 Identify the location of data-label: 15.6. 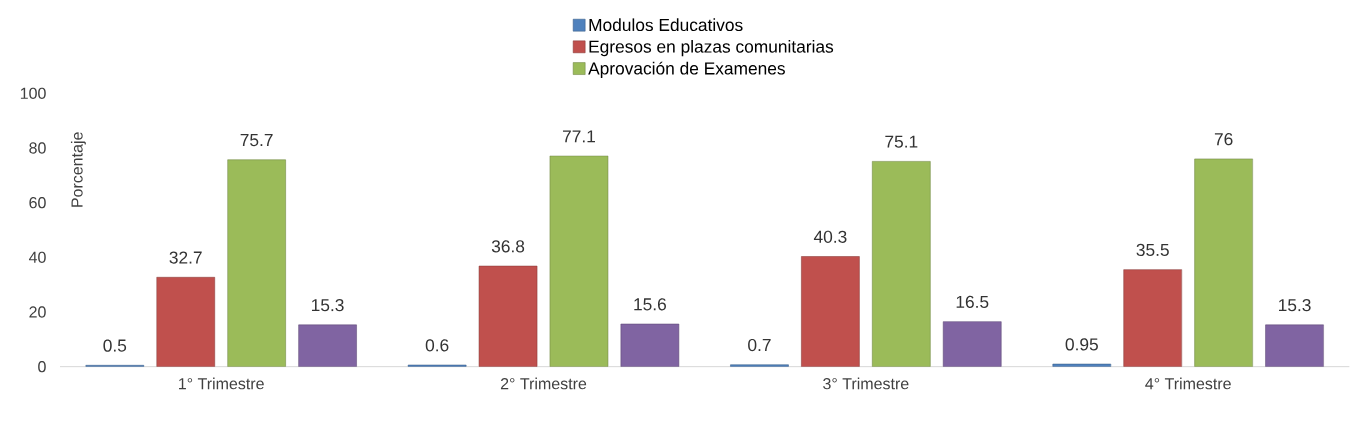
(650, 304).